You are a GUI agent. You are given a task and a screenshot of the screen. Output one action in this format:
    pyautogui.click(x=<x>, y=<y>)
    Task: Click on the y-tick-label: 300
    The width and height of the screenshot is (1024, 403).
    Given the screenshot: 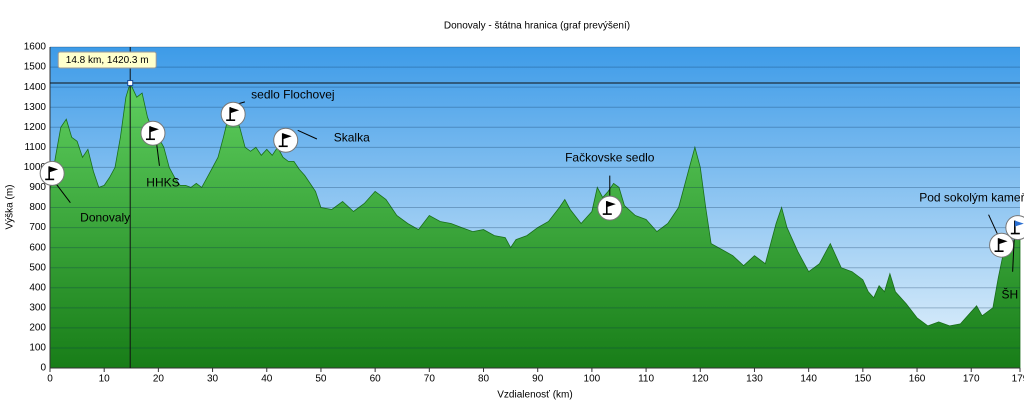 What is the action you would take?
    pyautogui.click(x=37, y=307)
    